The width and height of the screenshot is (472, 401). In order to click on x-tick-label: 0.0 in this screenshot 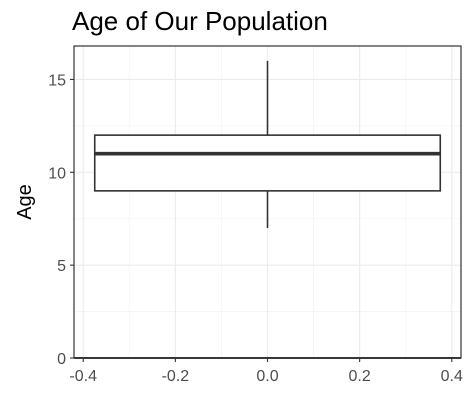, I will do `click(267, 376)`.